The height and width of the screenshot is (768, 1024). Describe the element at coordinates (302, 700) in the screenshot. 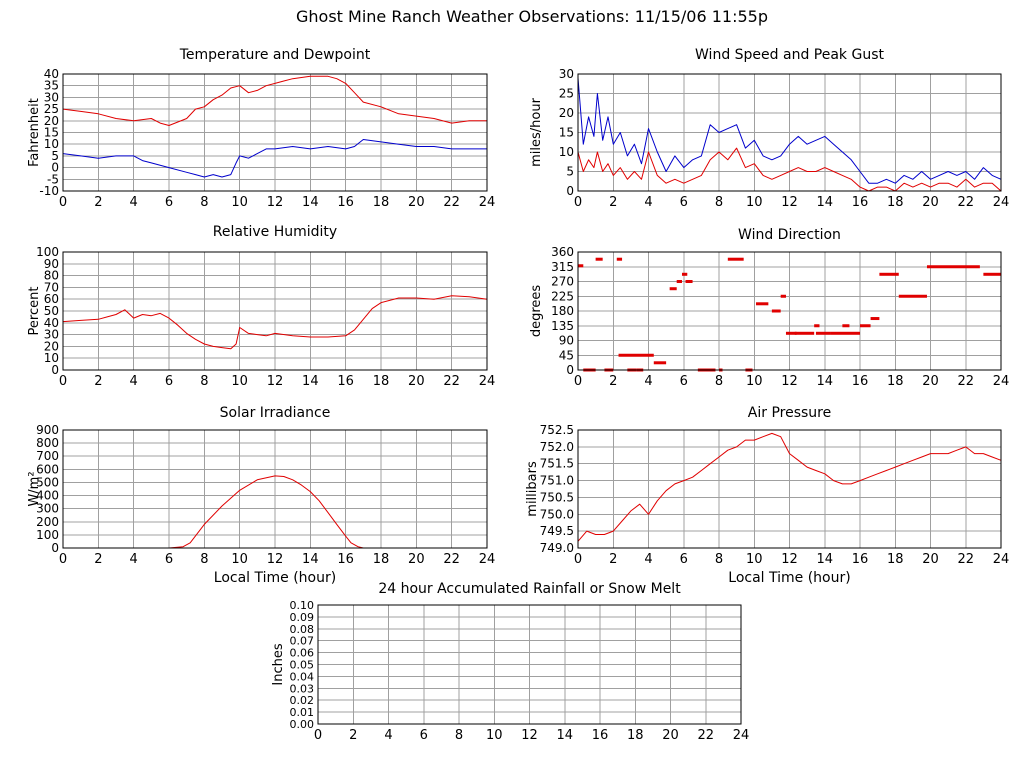

I see `y-tick-label: 0.02` at that location.